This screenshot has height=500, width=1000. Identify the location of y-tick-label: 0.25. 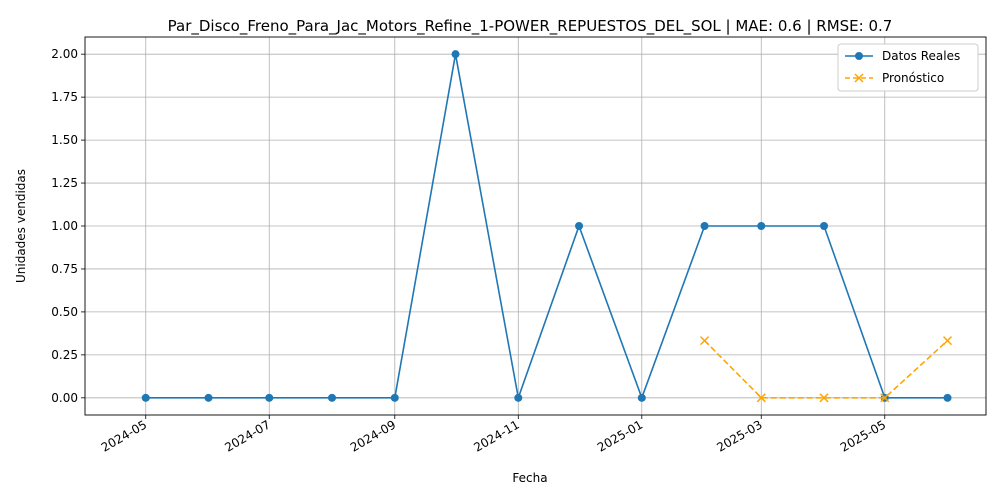
(64, 355).